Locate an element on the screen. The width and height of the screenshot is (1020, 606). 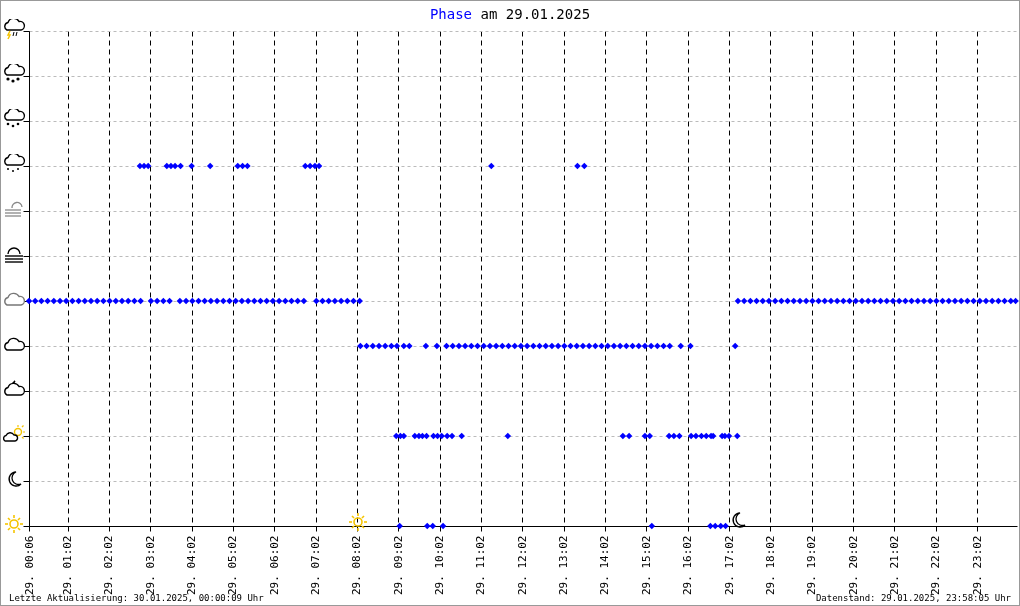
chart-title: Phase am 29.01.2025 is located at coordinates (510, 14).